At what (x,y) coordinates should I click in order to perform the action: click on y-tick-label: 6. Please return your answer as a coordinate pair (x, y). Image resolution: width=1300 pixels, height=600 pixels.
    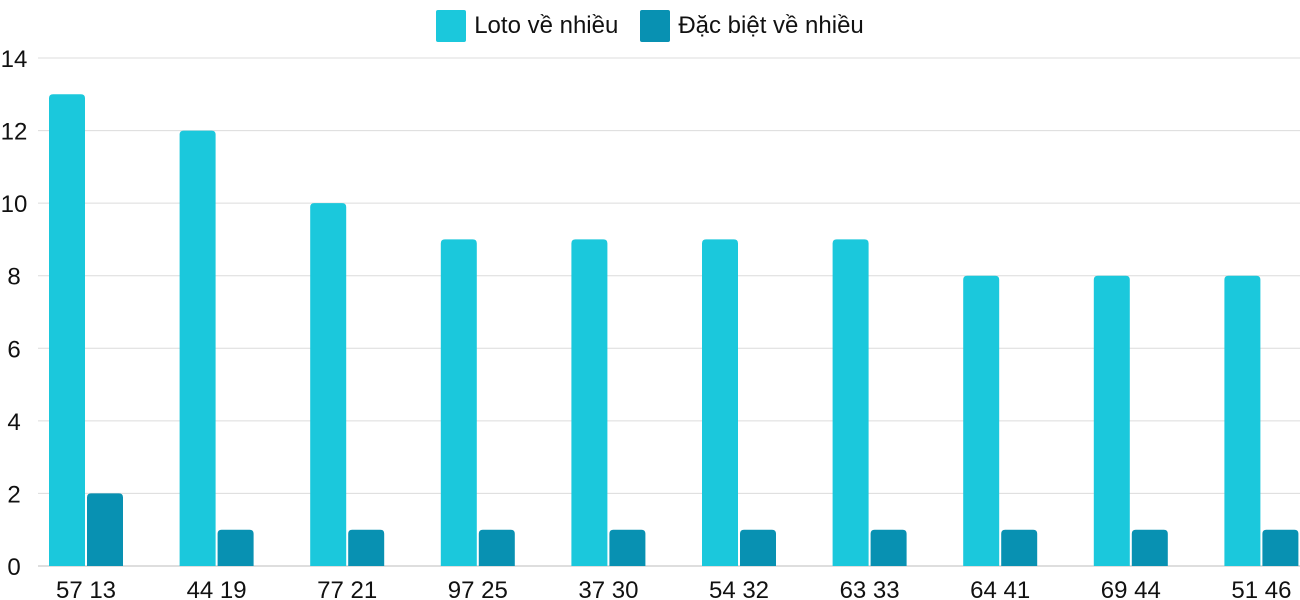
    Looking at the image, I should click on (13, 349).